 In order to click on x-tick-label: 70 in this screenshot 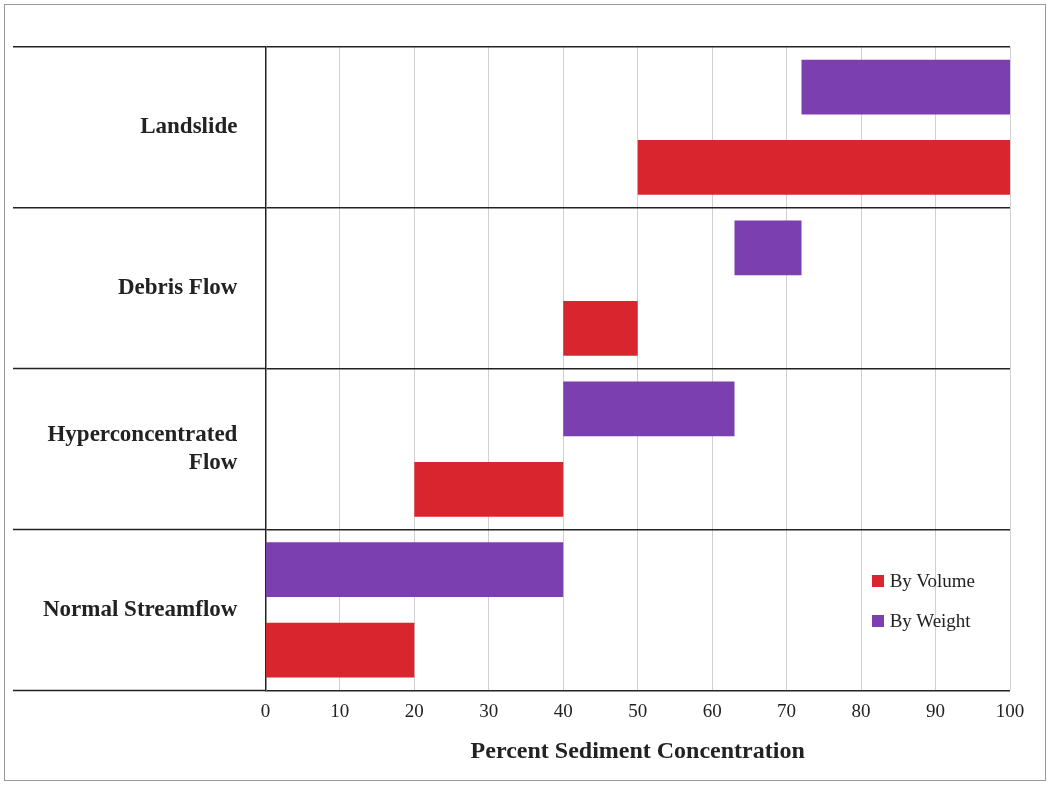, I will do `click(787, 710)`.